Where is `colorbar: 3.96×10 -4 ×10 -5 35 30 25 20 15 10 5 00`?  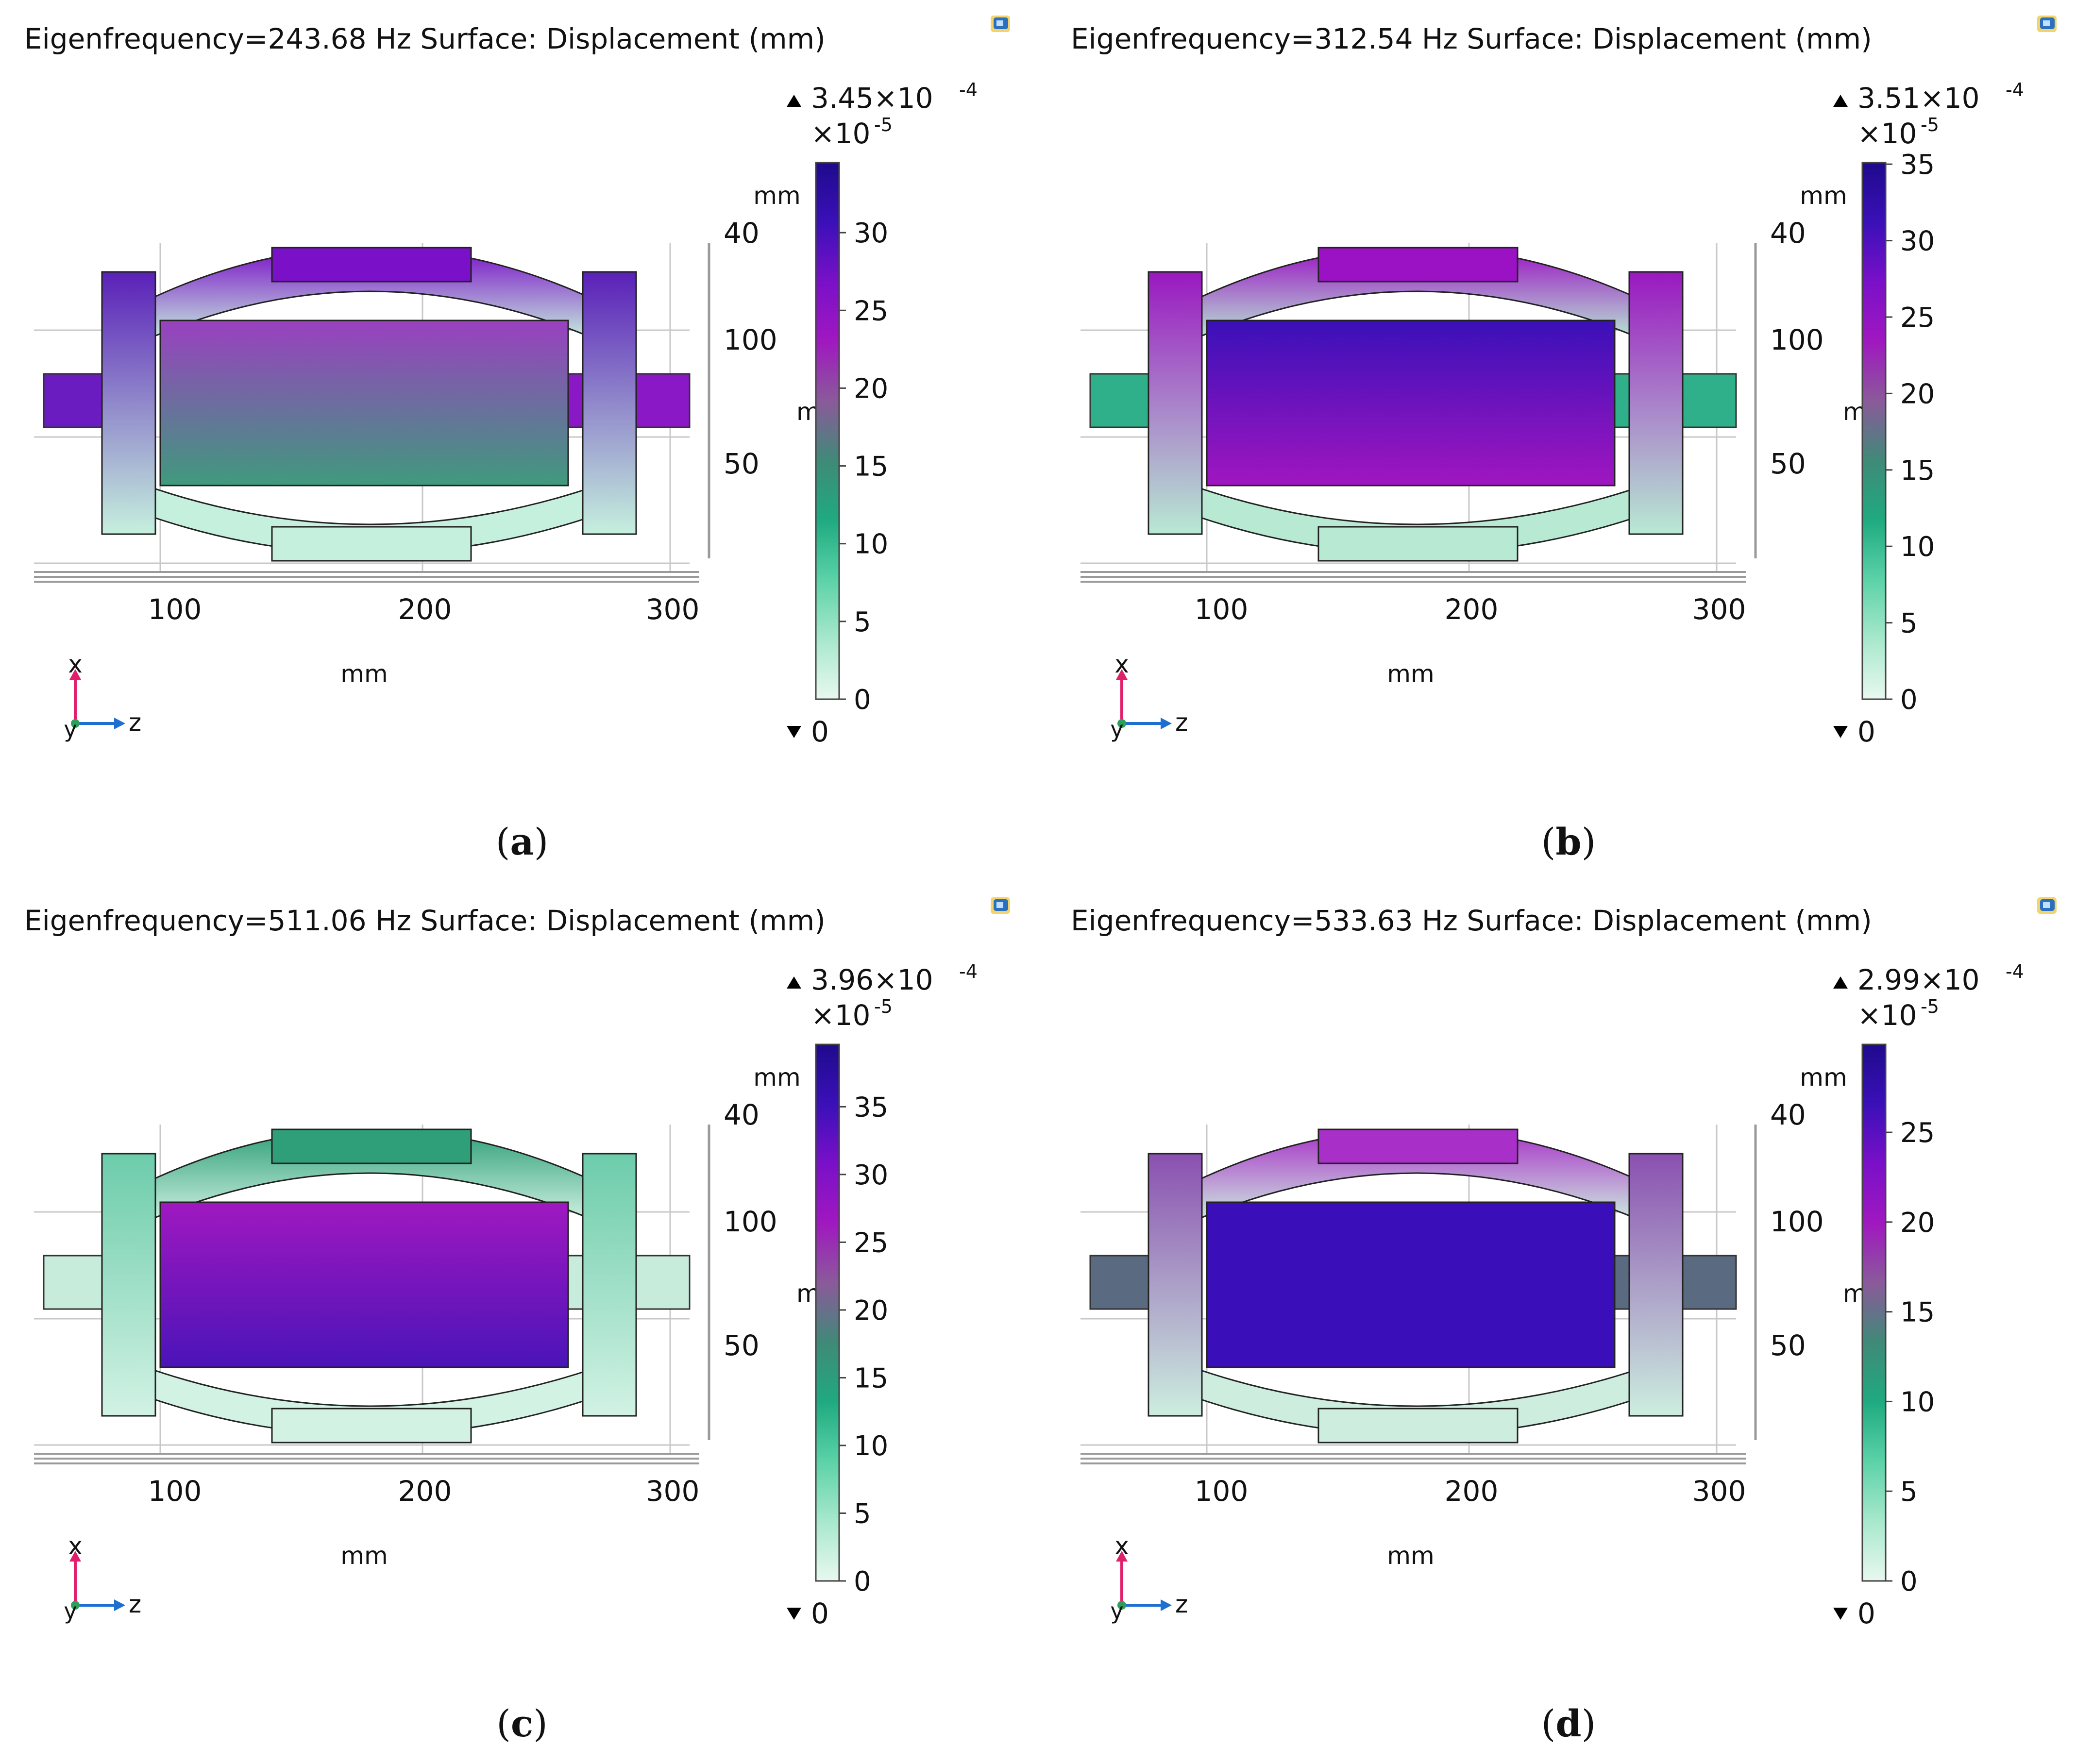
colorbar: 3.96×10 -4 ×10 -5 35 30 25 20 15 10 5 00 is located at coordinates (883, 1295).